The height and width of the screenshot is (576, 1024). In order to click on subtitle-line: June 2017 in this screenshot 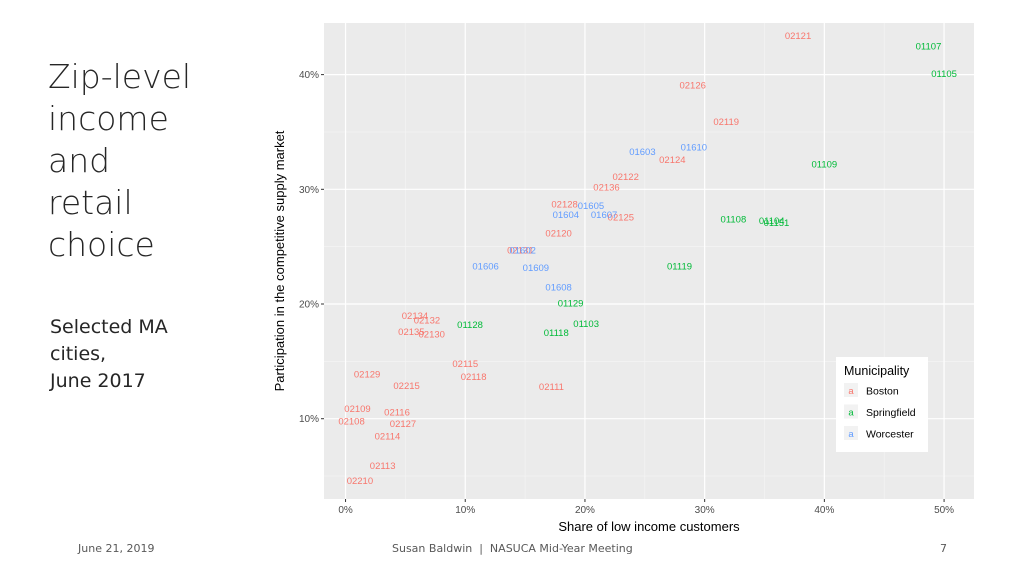, I will do `click(98, 381)`.